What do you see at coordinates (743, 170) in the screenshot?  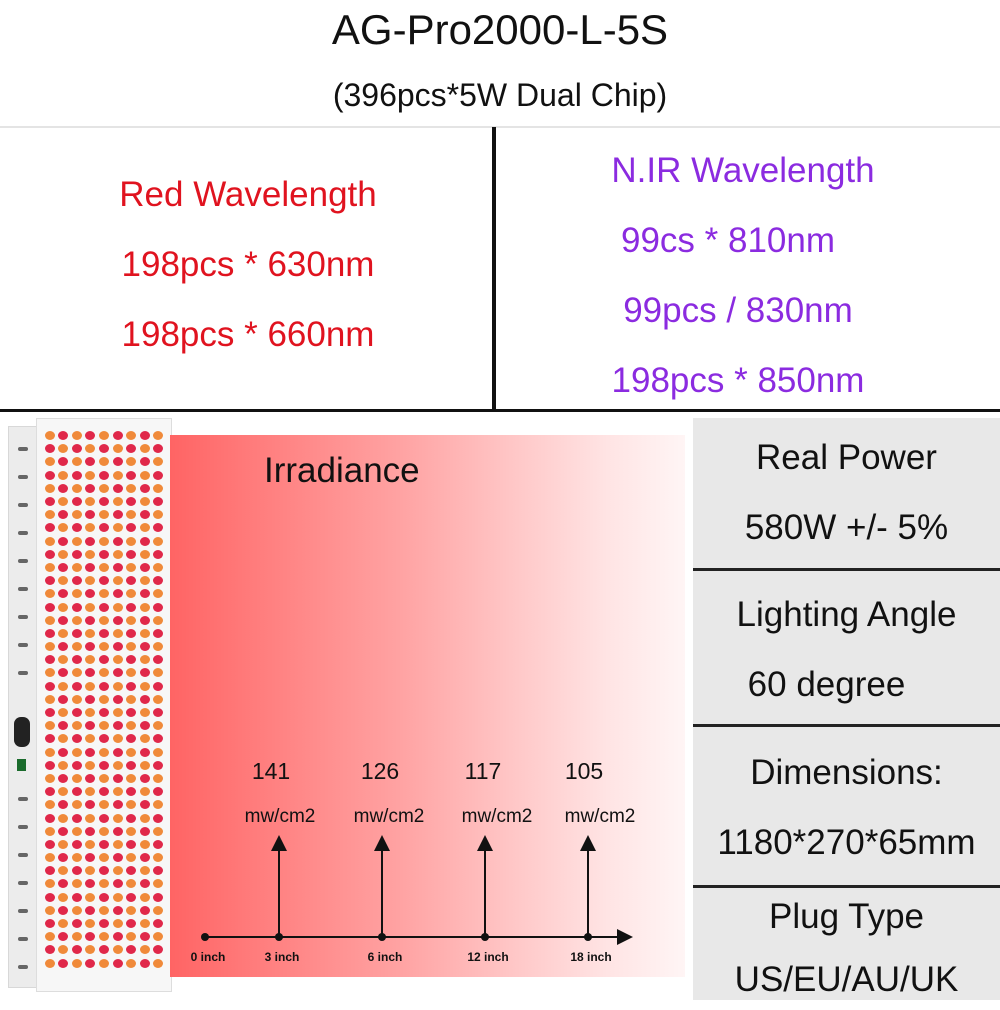 I see `nir-wavelength-heading: N.IR Wavelength` at bounding box center [743, 170].